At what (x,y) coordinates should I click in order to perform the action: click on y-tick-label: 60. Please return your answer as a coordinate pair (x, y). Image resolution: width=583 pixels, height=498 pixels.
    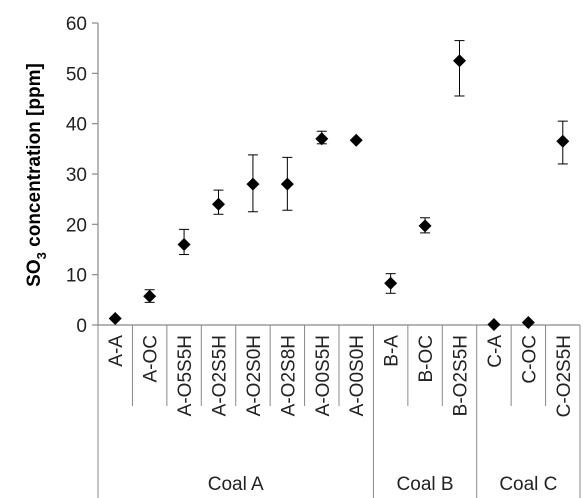
    Looking at the image, I should click on (76, 24).